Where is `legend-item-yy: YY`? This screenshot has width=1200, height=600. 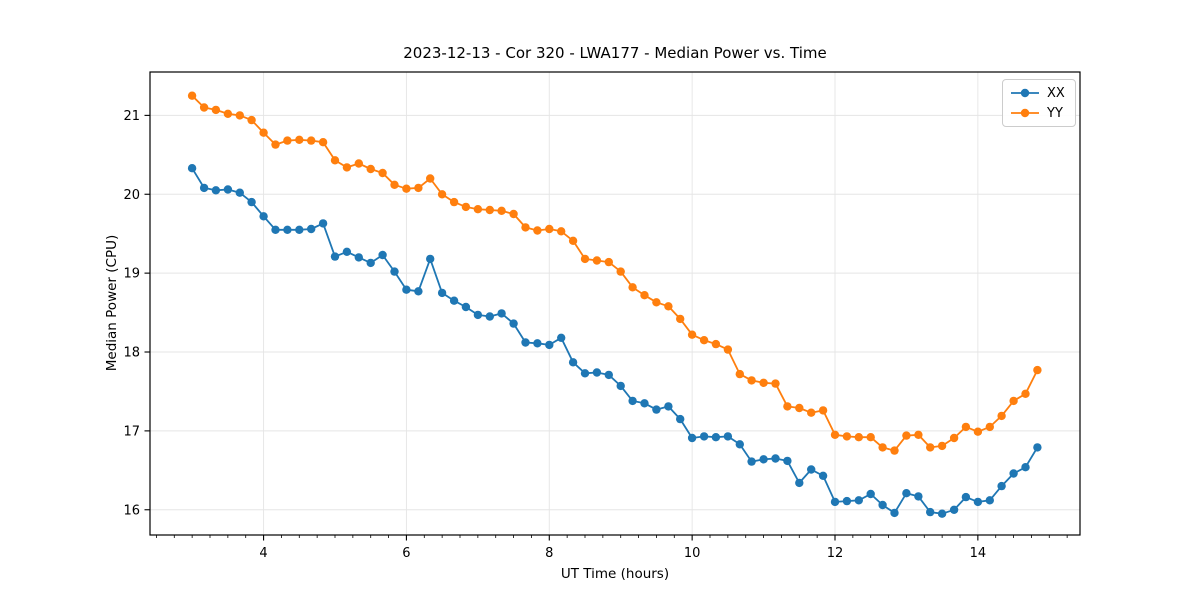 legend-item-yy: YY is located at coordinates (1039, 113).